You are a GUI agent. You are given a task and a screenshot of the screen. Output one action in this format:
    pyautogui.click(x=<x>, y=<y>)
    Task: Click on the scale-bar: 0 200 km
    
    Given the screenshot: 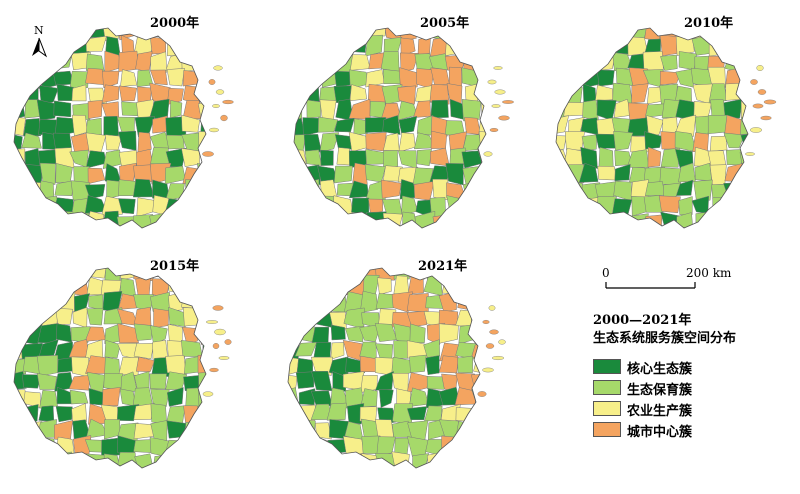 What is the action you would take?
    pyautogui.click(x=700, y=277)
    